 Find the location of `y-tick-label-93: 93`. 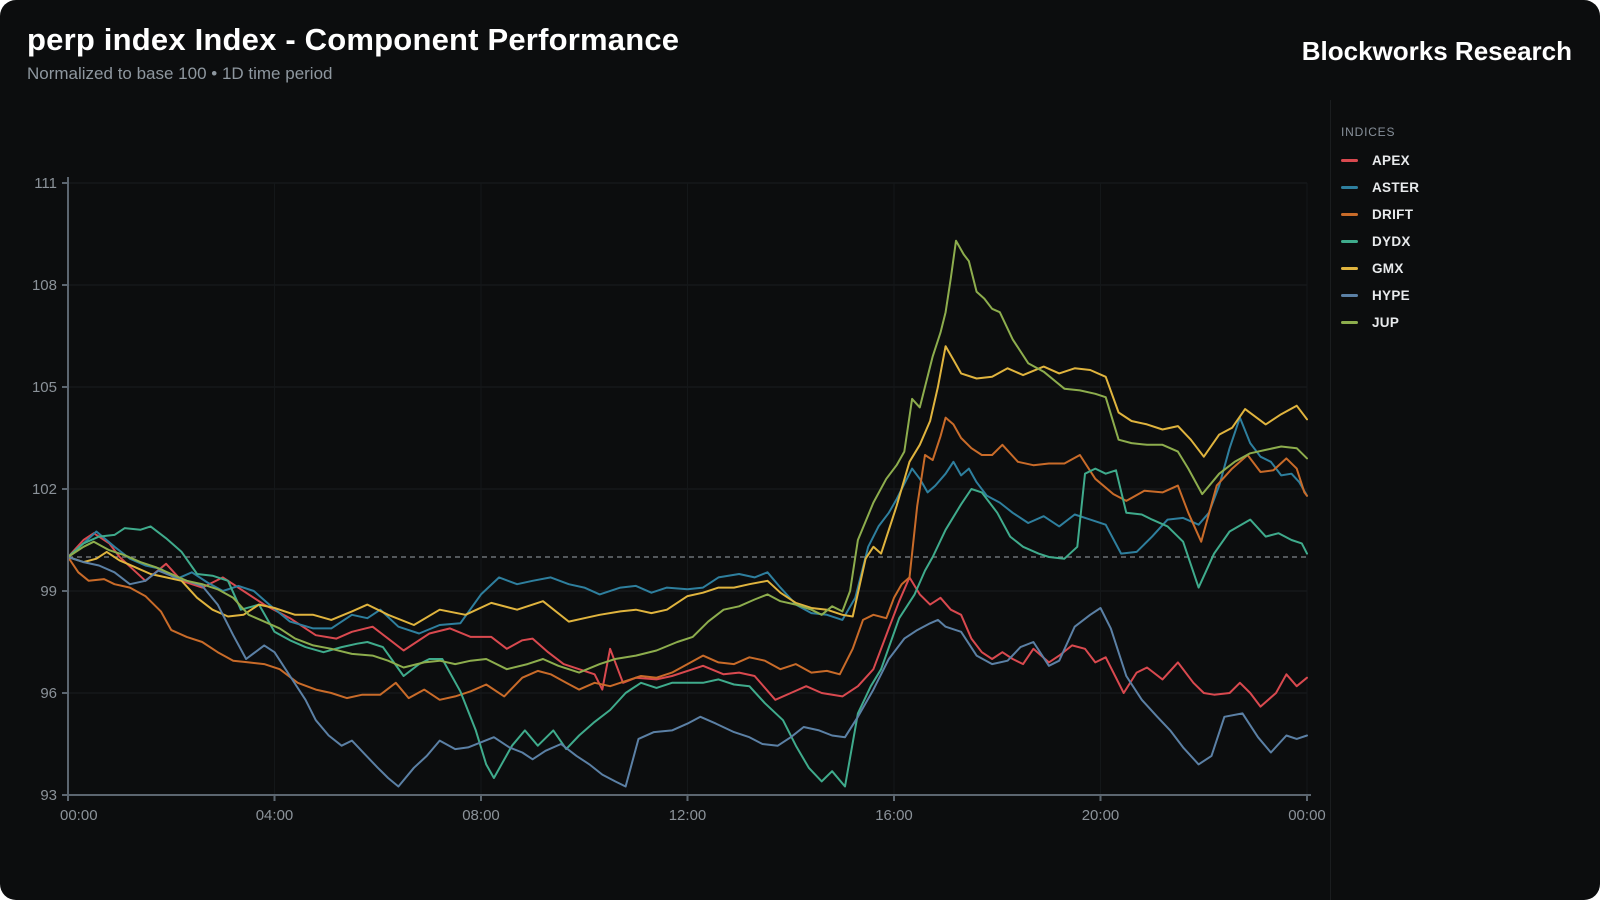

y-tick-label-93: 93 is located at coordinates (48, 795).